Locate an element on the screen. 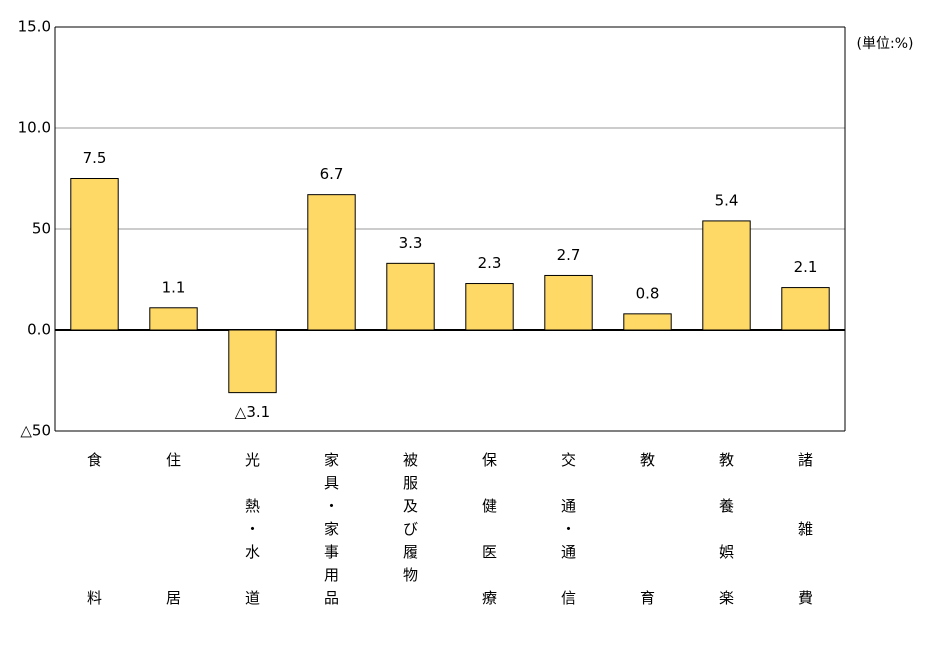 This screenshot has width=933, height=646. x-tick-label: 家具・家事用品 is located at coordinates (331, 529).